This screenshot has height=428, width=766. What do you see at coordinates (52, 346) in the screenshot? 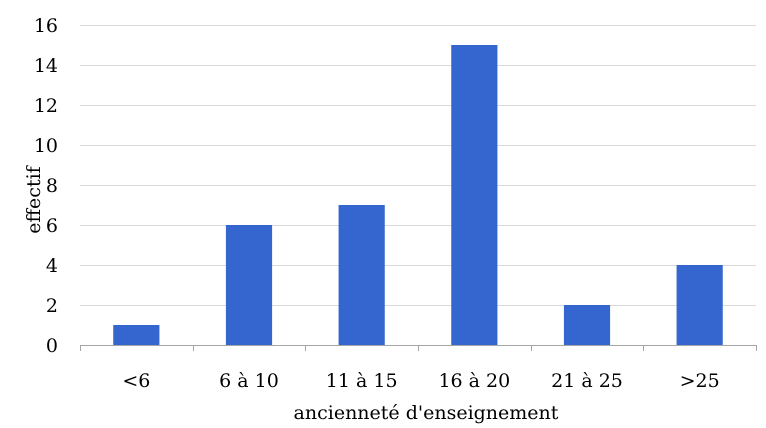
I see `y-tick-label: 0` at bounding box center [52, 346].